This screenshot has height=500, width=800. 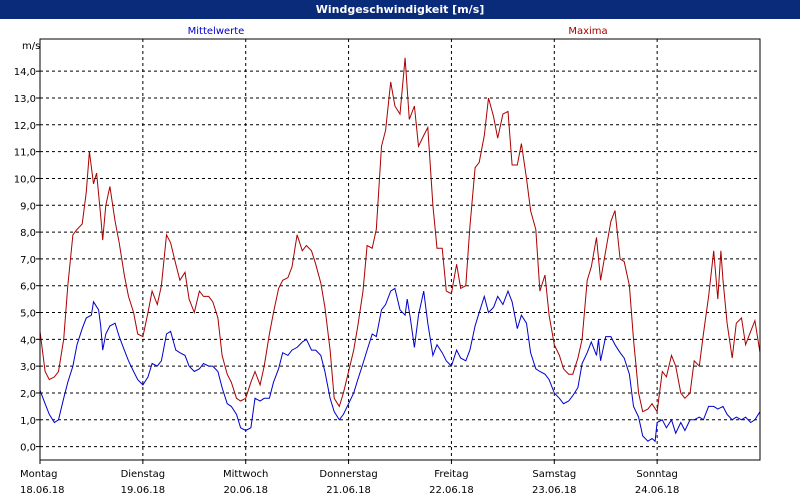 What do you see at coordinates (25, 126) in the screenshot?
I see `y-tick-label: 12,0` at bounding box center [25, 126].